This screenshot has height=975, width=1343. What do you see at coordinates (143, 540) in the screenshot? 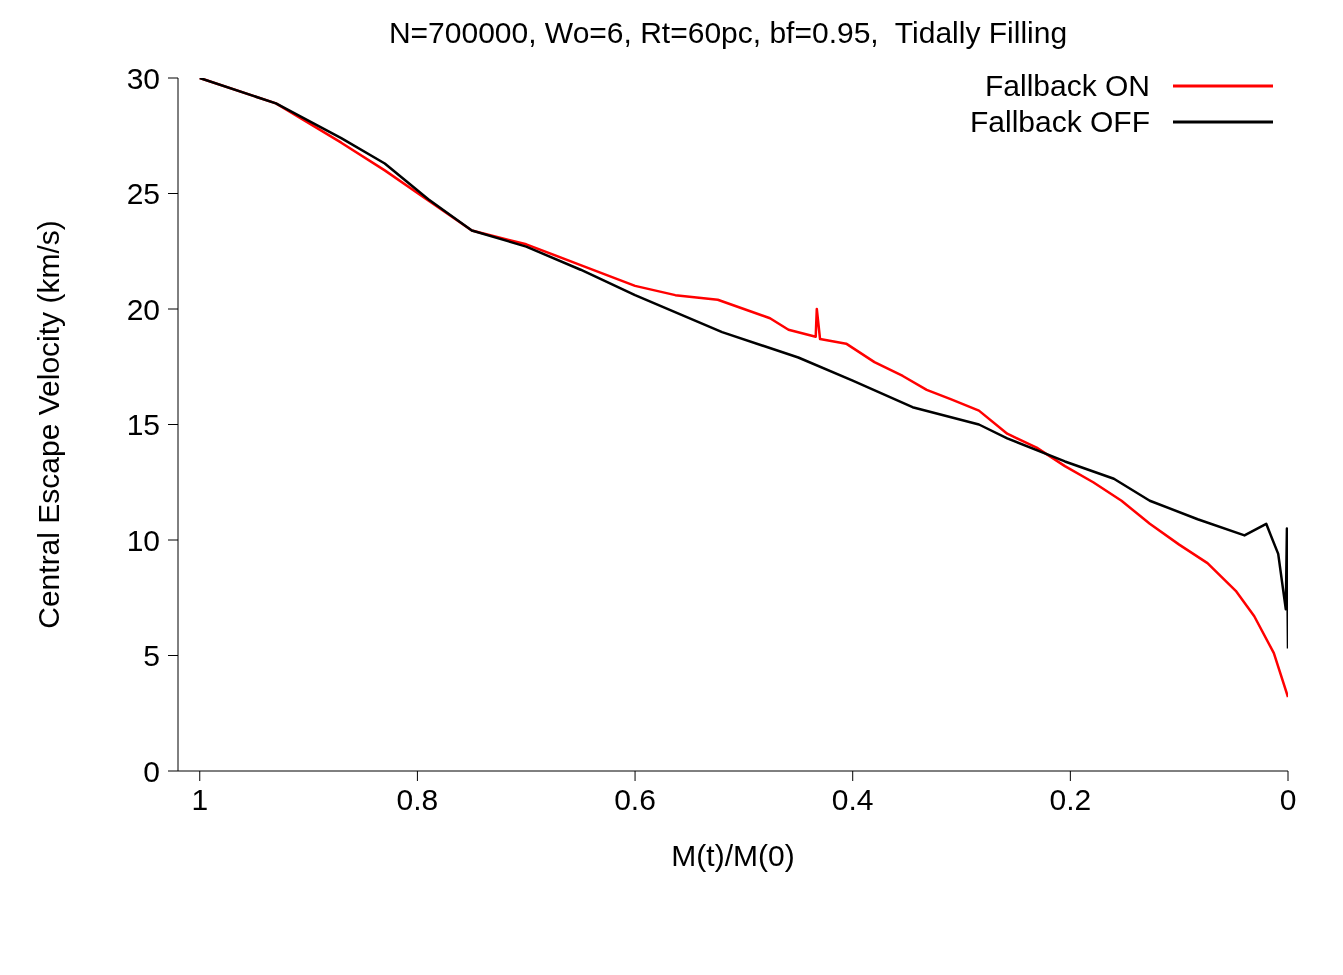
I see `y-tick-label: 10` at bounding box center [143, 540].